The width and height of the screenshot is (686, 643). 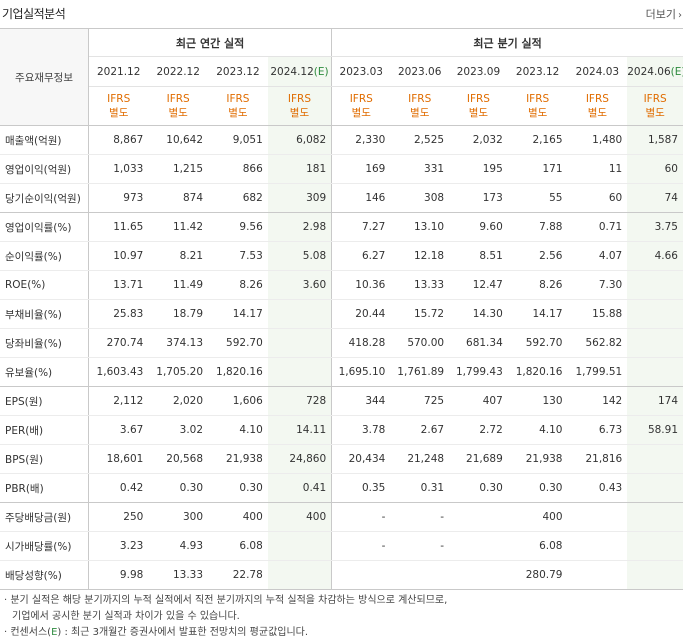 What do you see at coordinates (343, 14) in the screenshot?
I see `header-bar: 기업실적분석 더보기 ›` at bounding box center [343, 14].